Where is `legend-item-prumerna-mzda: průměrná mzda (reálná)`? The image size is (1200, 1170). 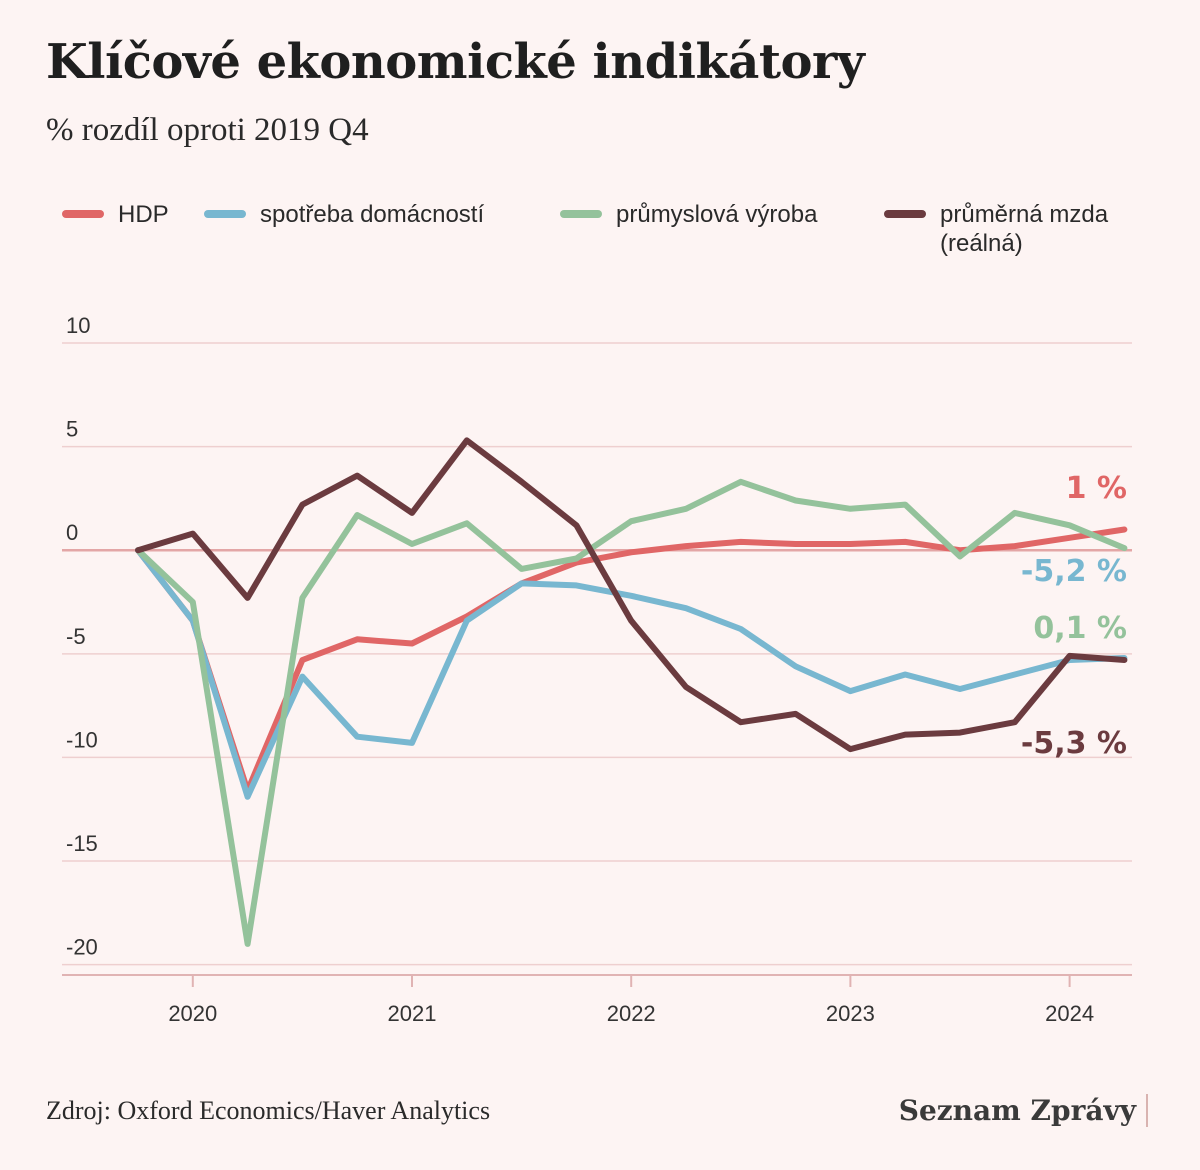
legend-item-prumerna-mzda: průměrná mzda (reálná) is located at coordinates (996, 229).